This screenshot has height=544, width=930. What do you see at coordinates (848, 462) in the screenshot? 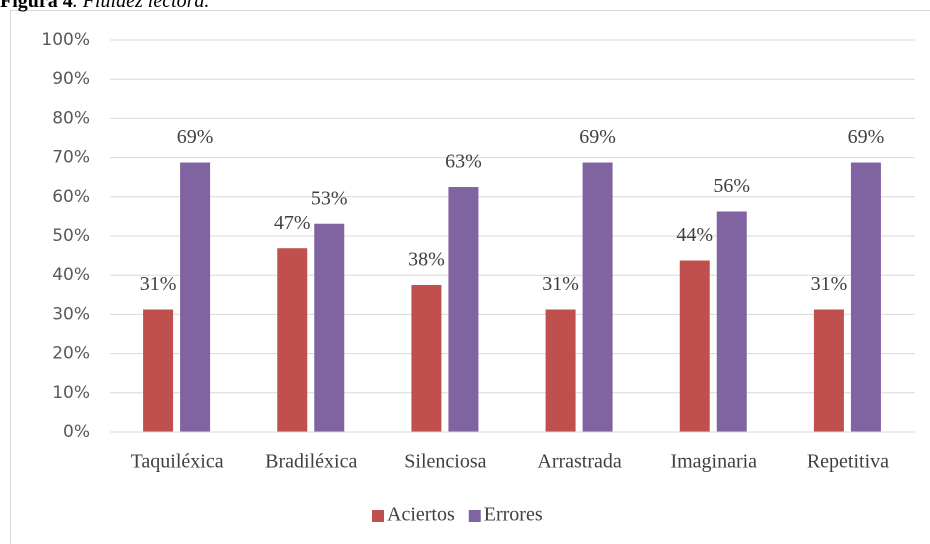
I see `x-tick-label: Repetitiva` at bounding box center [848, 462].